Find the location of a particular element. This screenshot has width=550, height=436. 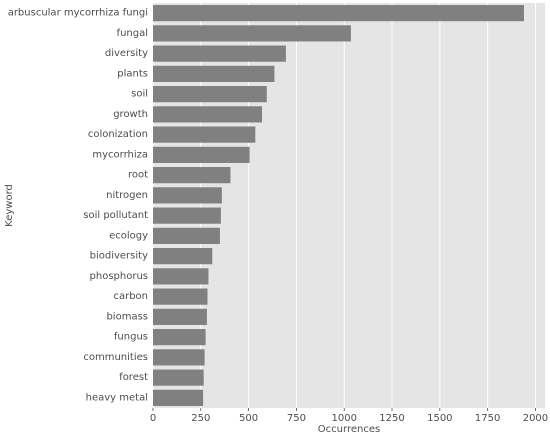

y-tick-label-8: root is located at coordinates (138, 175).